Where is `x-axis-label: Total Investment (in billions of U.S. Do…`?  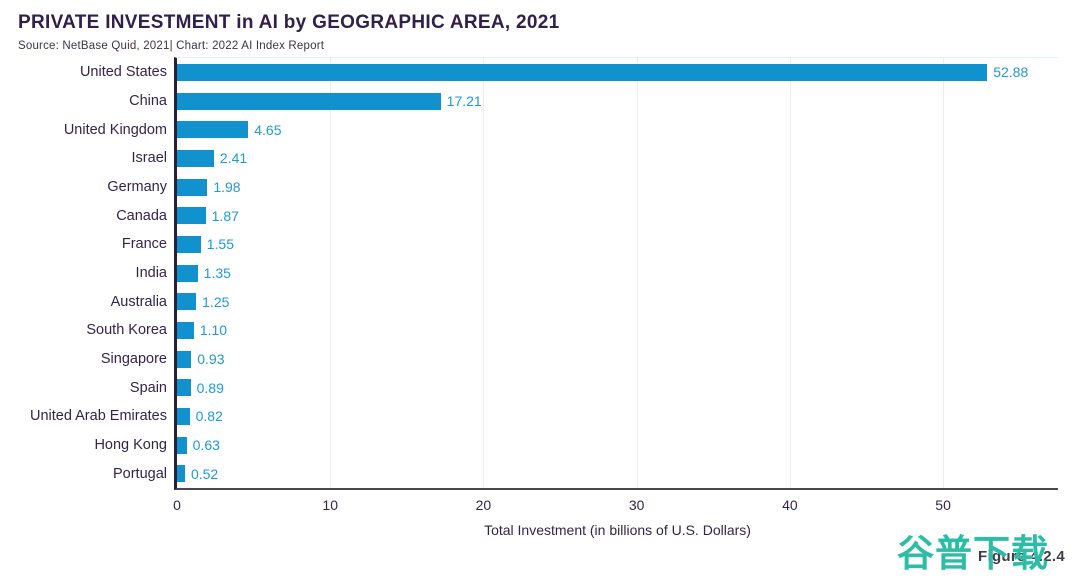
x-axis-label: Total Investment (in billions of U.S. Do… is located at coordinates (617, 530).